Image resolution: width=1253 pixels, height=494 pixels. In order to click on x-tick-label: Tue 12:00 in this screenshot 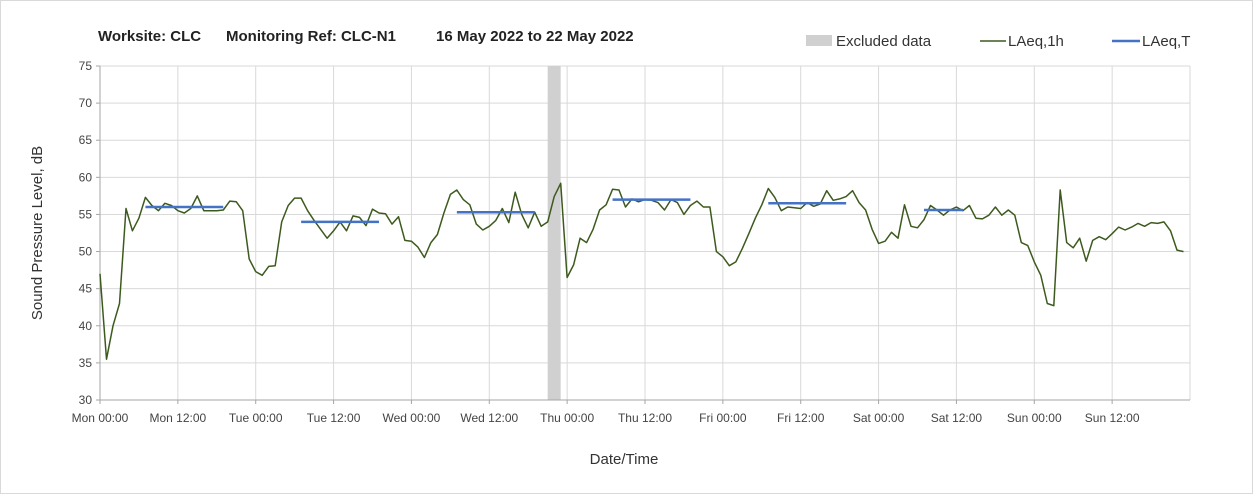, I will do `click(334, 418)`.